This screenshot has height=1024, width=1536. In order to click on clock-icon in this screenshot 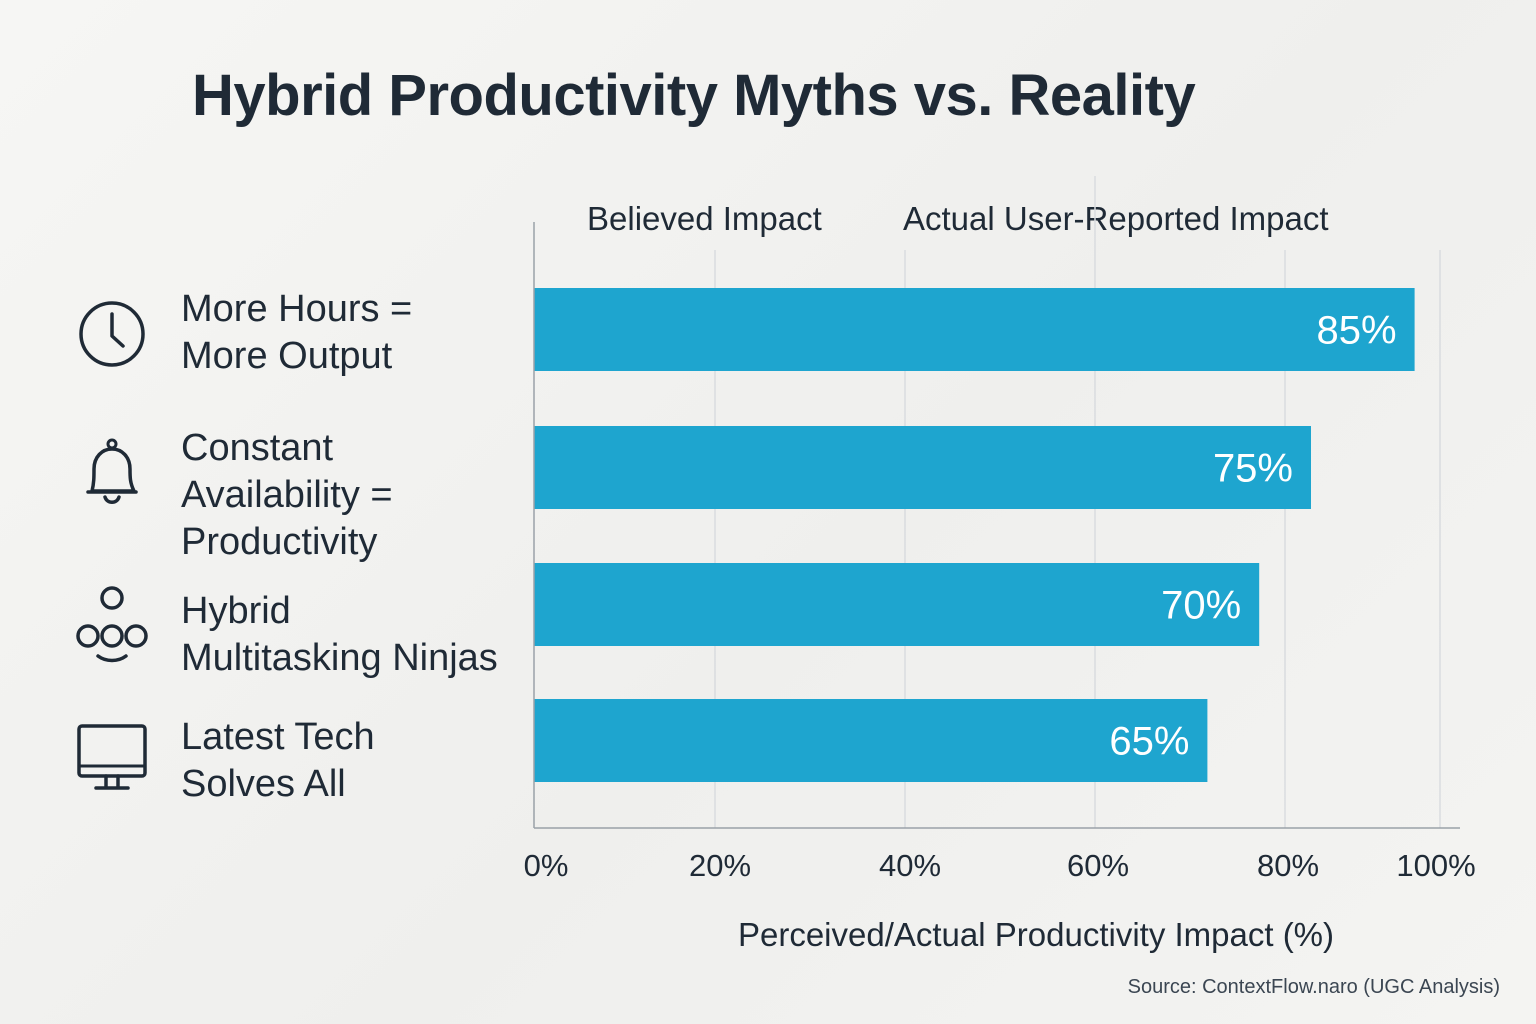, I will do `click(112, 334)`.